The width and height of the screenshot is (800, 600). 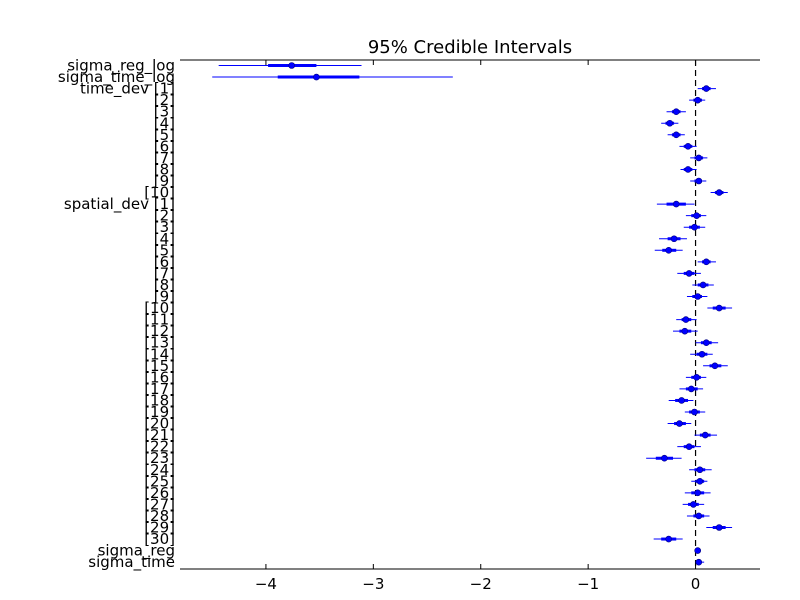 What do you see at coordinates (159, 528) in the screenshot?
I see `parameter-label: [29]` at bounding box center [159, 528].